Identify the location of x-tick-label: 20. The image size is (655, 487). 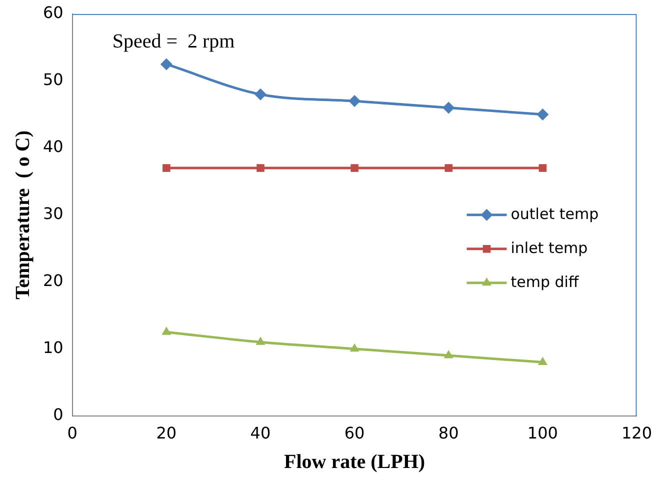
(166, 433).